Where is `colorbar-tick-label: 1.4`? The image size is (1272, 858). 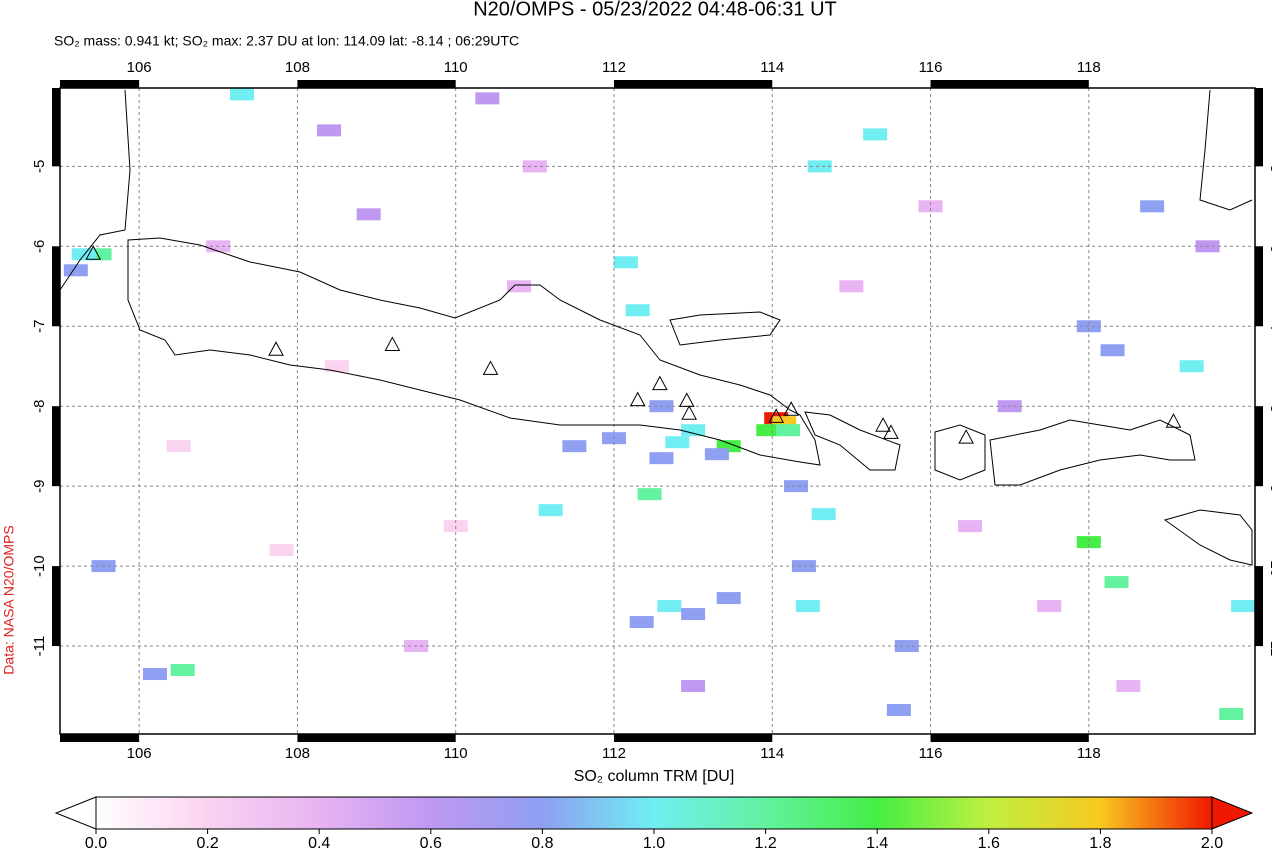
colorbar-tick-label: 1.4 is located at coordinates (877, 843).